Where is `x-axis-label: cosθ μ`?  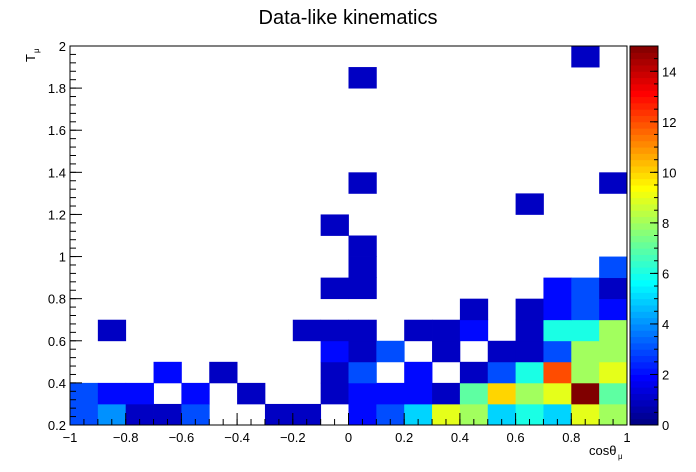 x-axis-label: cosθ μ is located at coordinates (606, 452).